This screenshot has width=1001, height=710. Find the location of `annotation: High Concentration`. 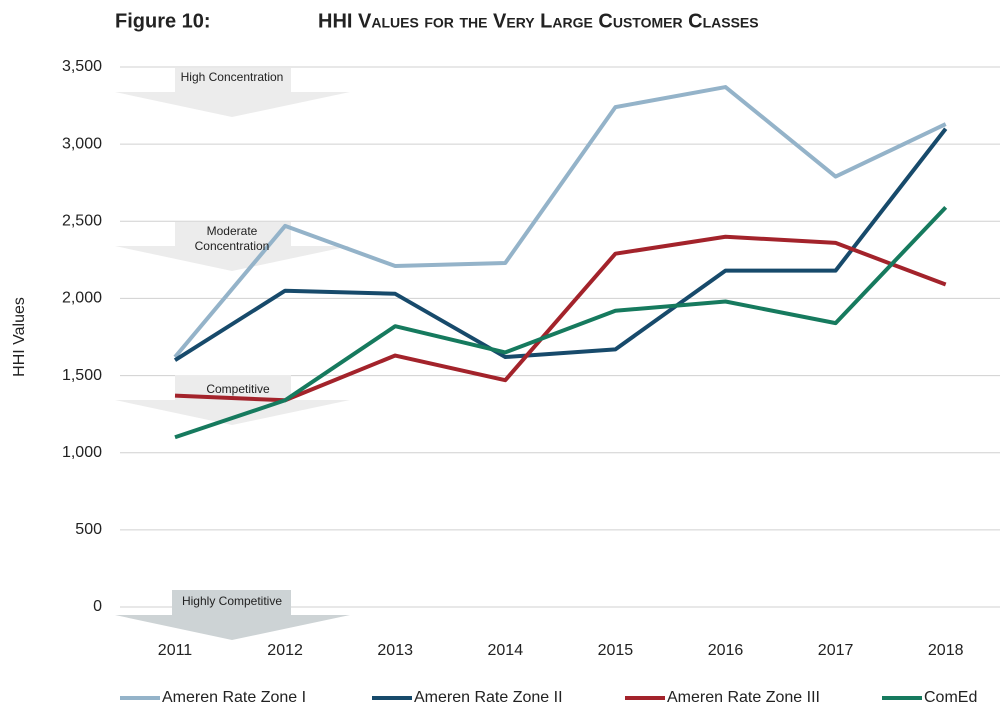

annotation: High Concentration is located at coordinates (232, 77).